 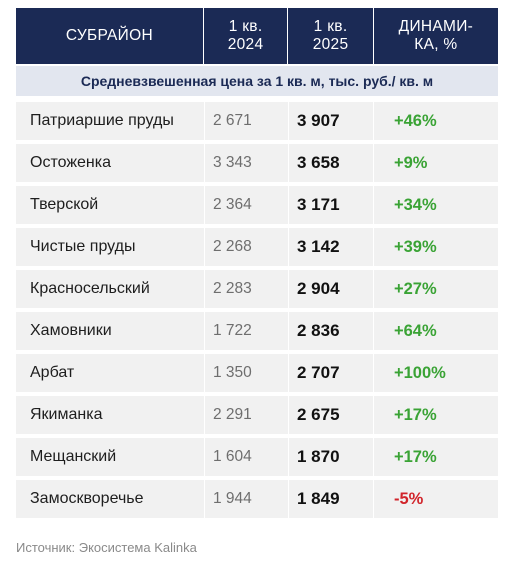 What do you see at coordinates (435, 36) in the screenshot?
I see `header-dynamics: ДИНАМИ- КА, %` at bounding box center [435, 36].